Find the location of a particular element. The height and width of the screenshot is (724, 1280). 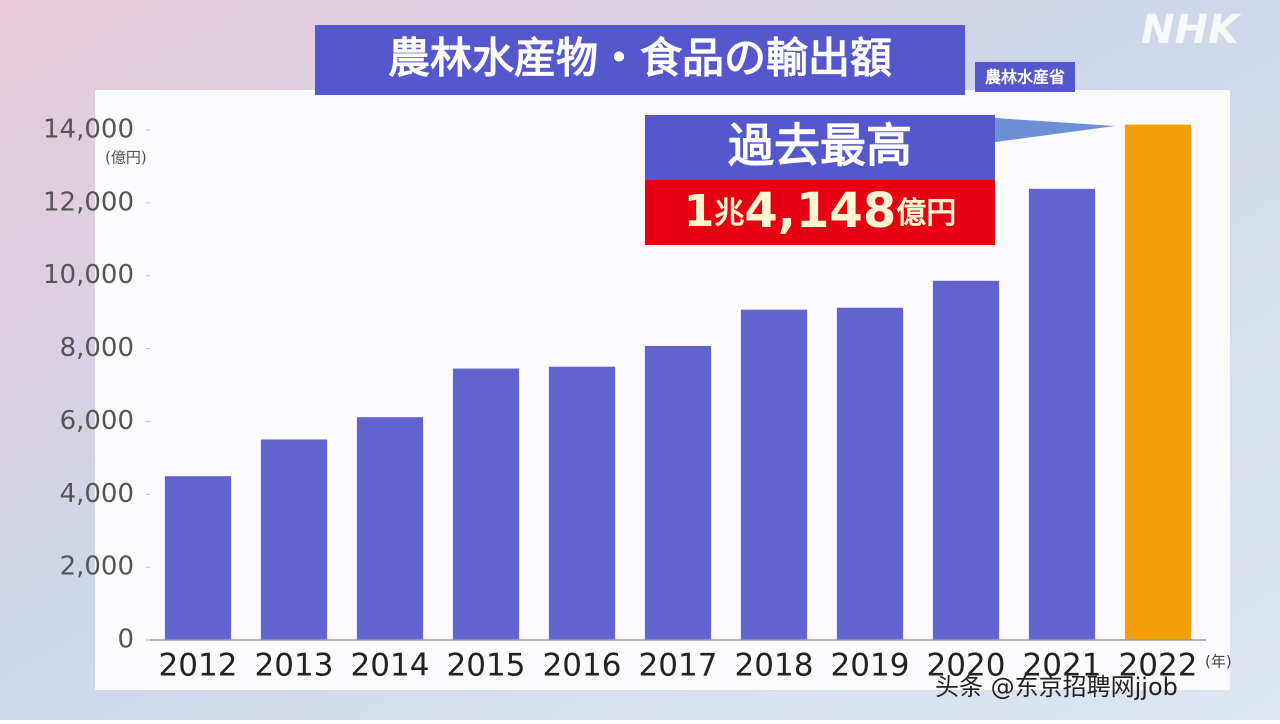

logo: NHK is located at coordinates (1191, 30).